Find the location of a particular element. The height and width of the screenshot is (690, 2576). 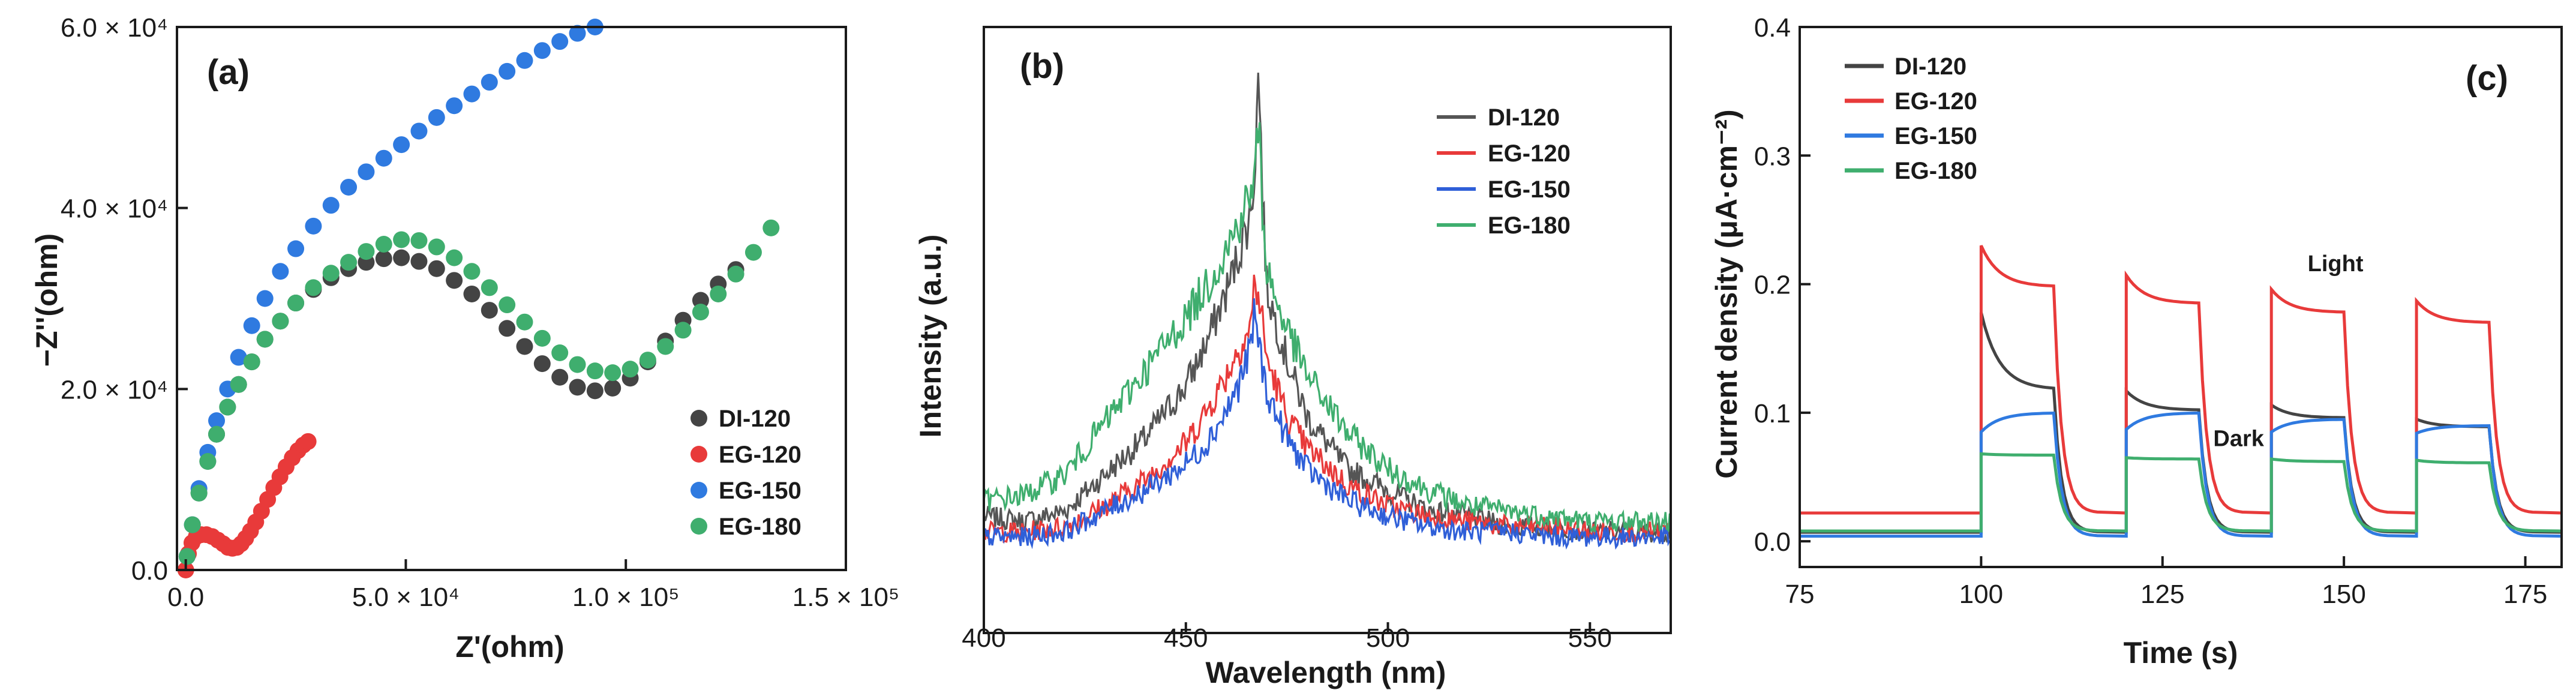

legend-c-label-eg-150: EG-150 is located at coordinates (1936, 136).